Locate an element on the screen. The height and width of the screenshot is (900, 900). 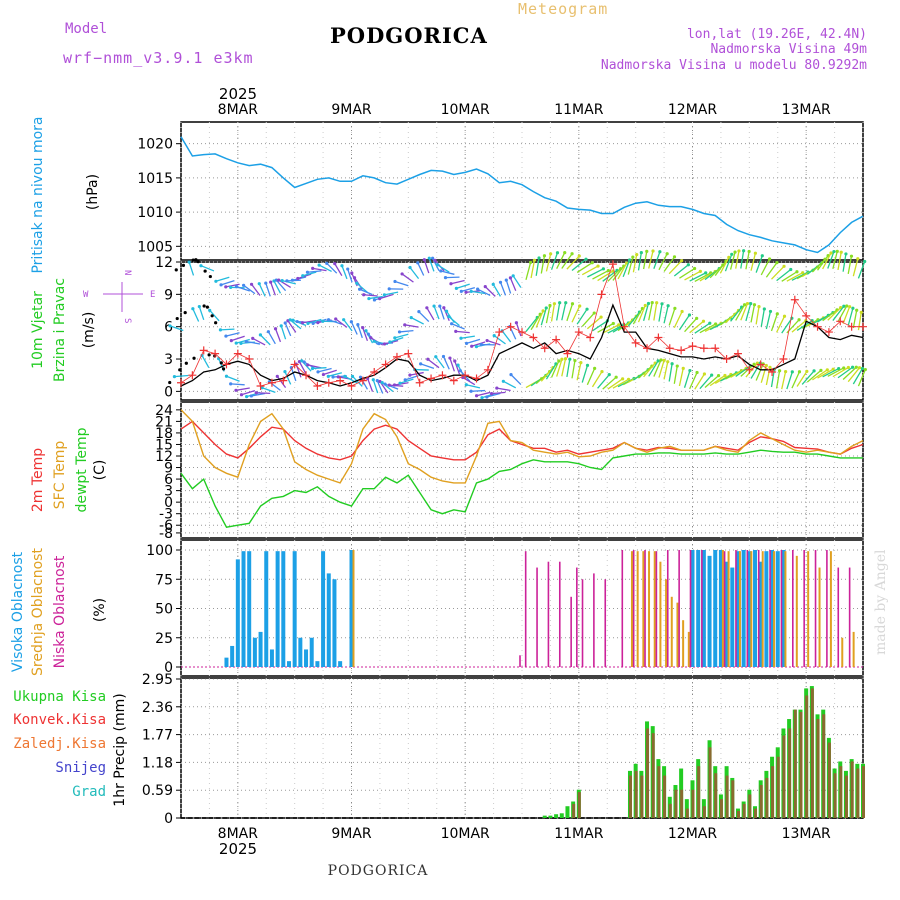
temp-sfc-title: SFC Temp is located at coordinates (60, 475).